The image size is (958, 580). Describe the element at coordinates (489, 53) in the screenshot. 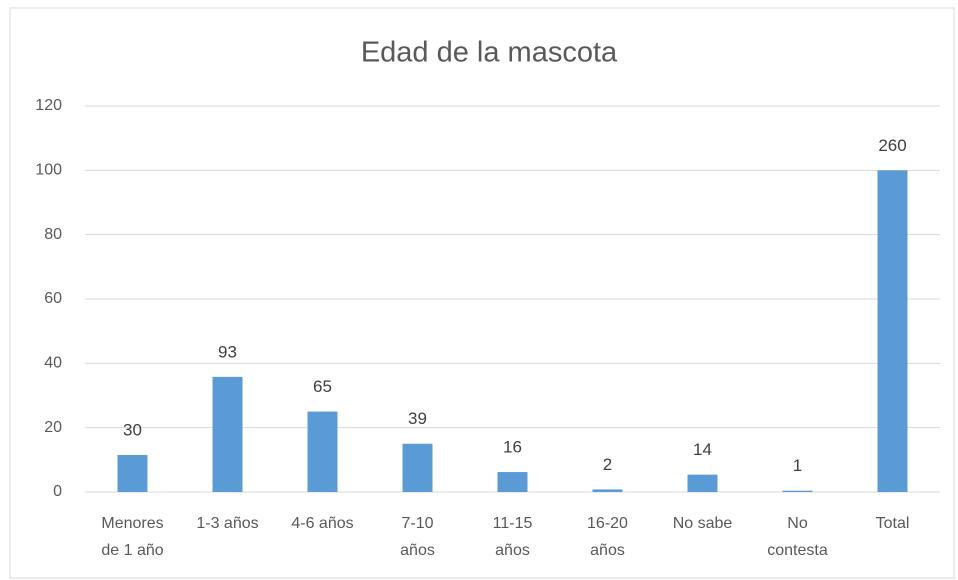

I see `chart-title: Edad de la mascota` at that location.